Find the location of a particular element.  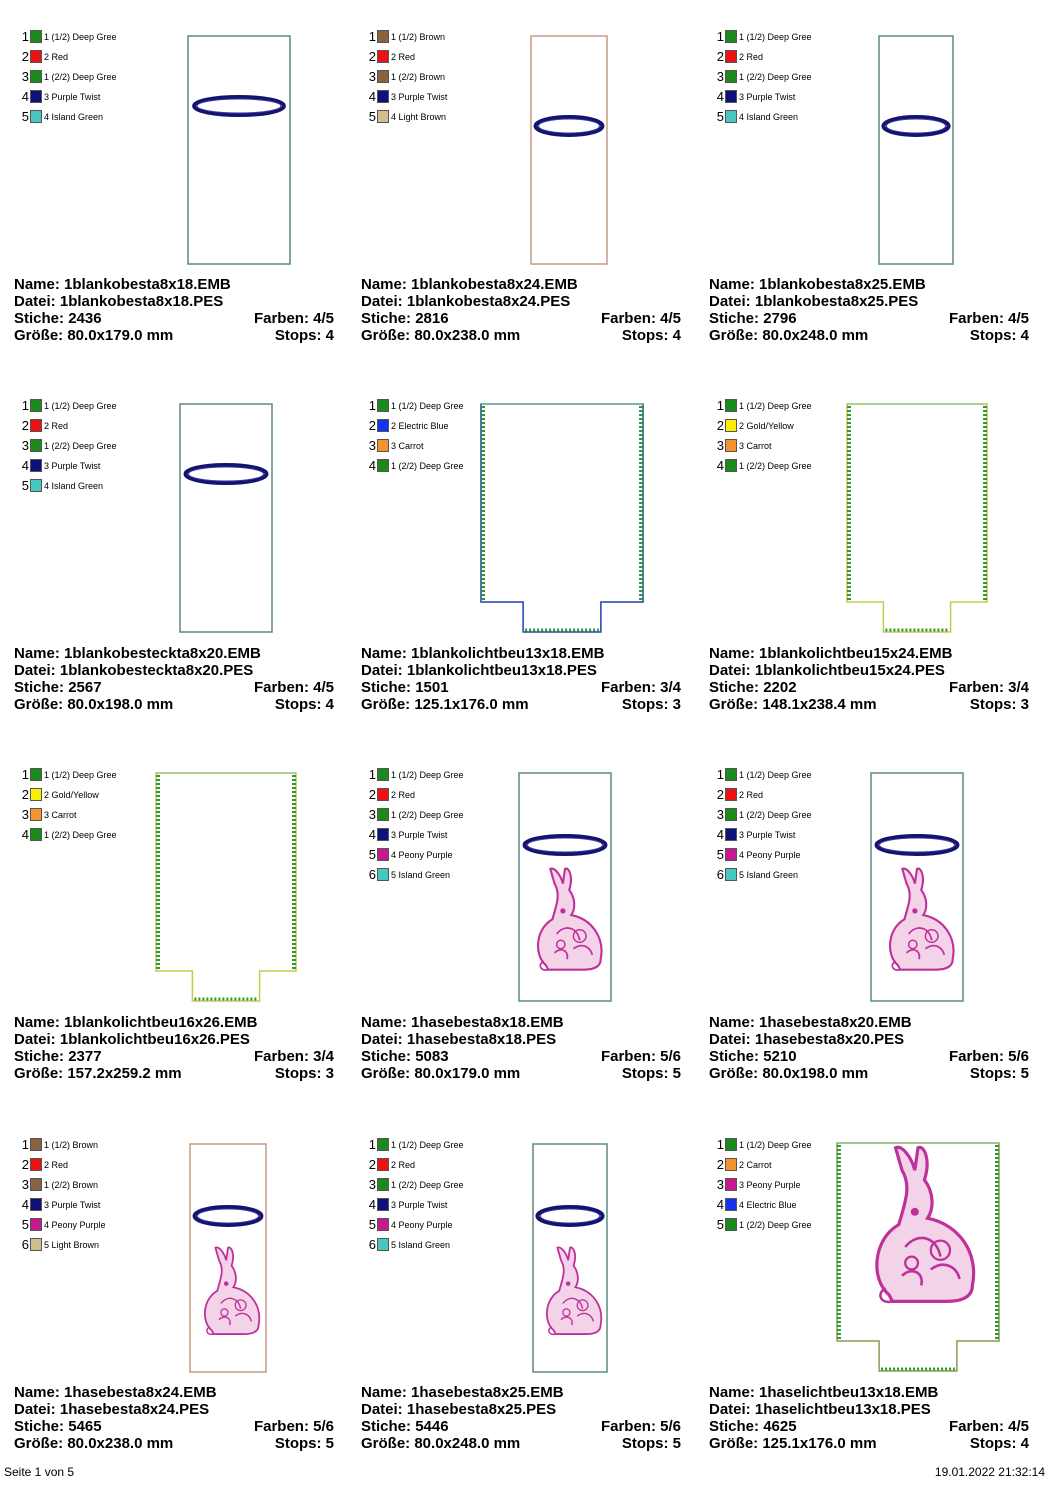

bunny-motif is located at coordinates (925, 1224).